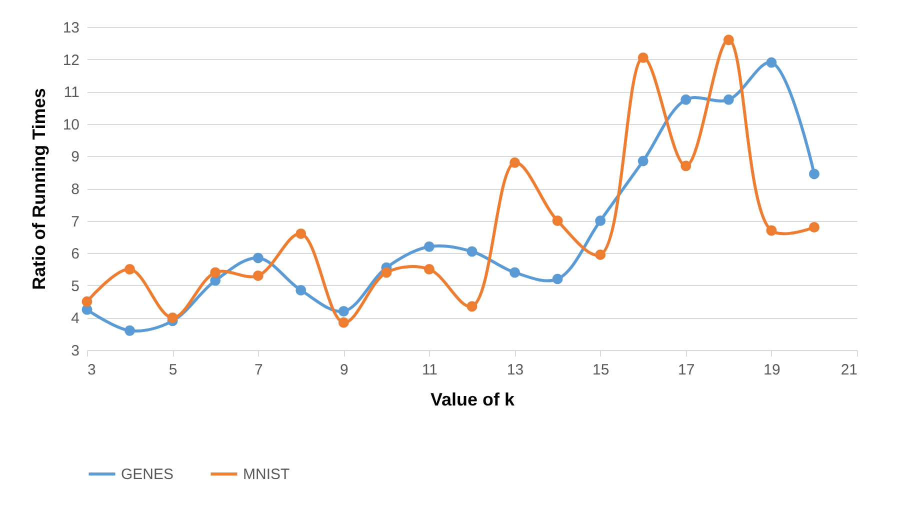  I want to click on y-tick-label: 4, so click(75, 319).